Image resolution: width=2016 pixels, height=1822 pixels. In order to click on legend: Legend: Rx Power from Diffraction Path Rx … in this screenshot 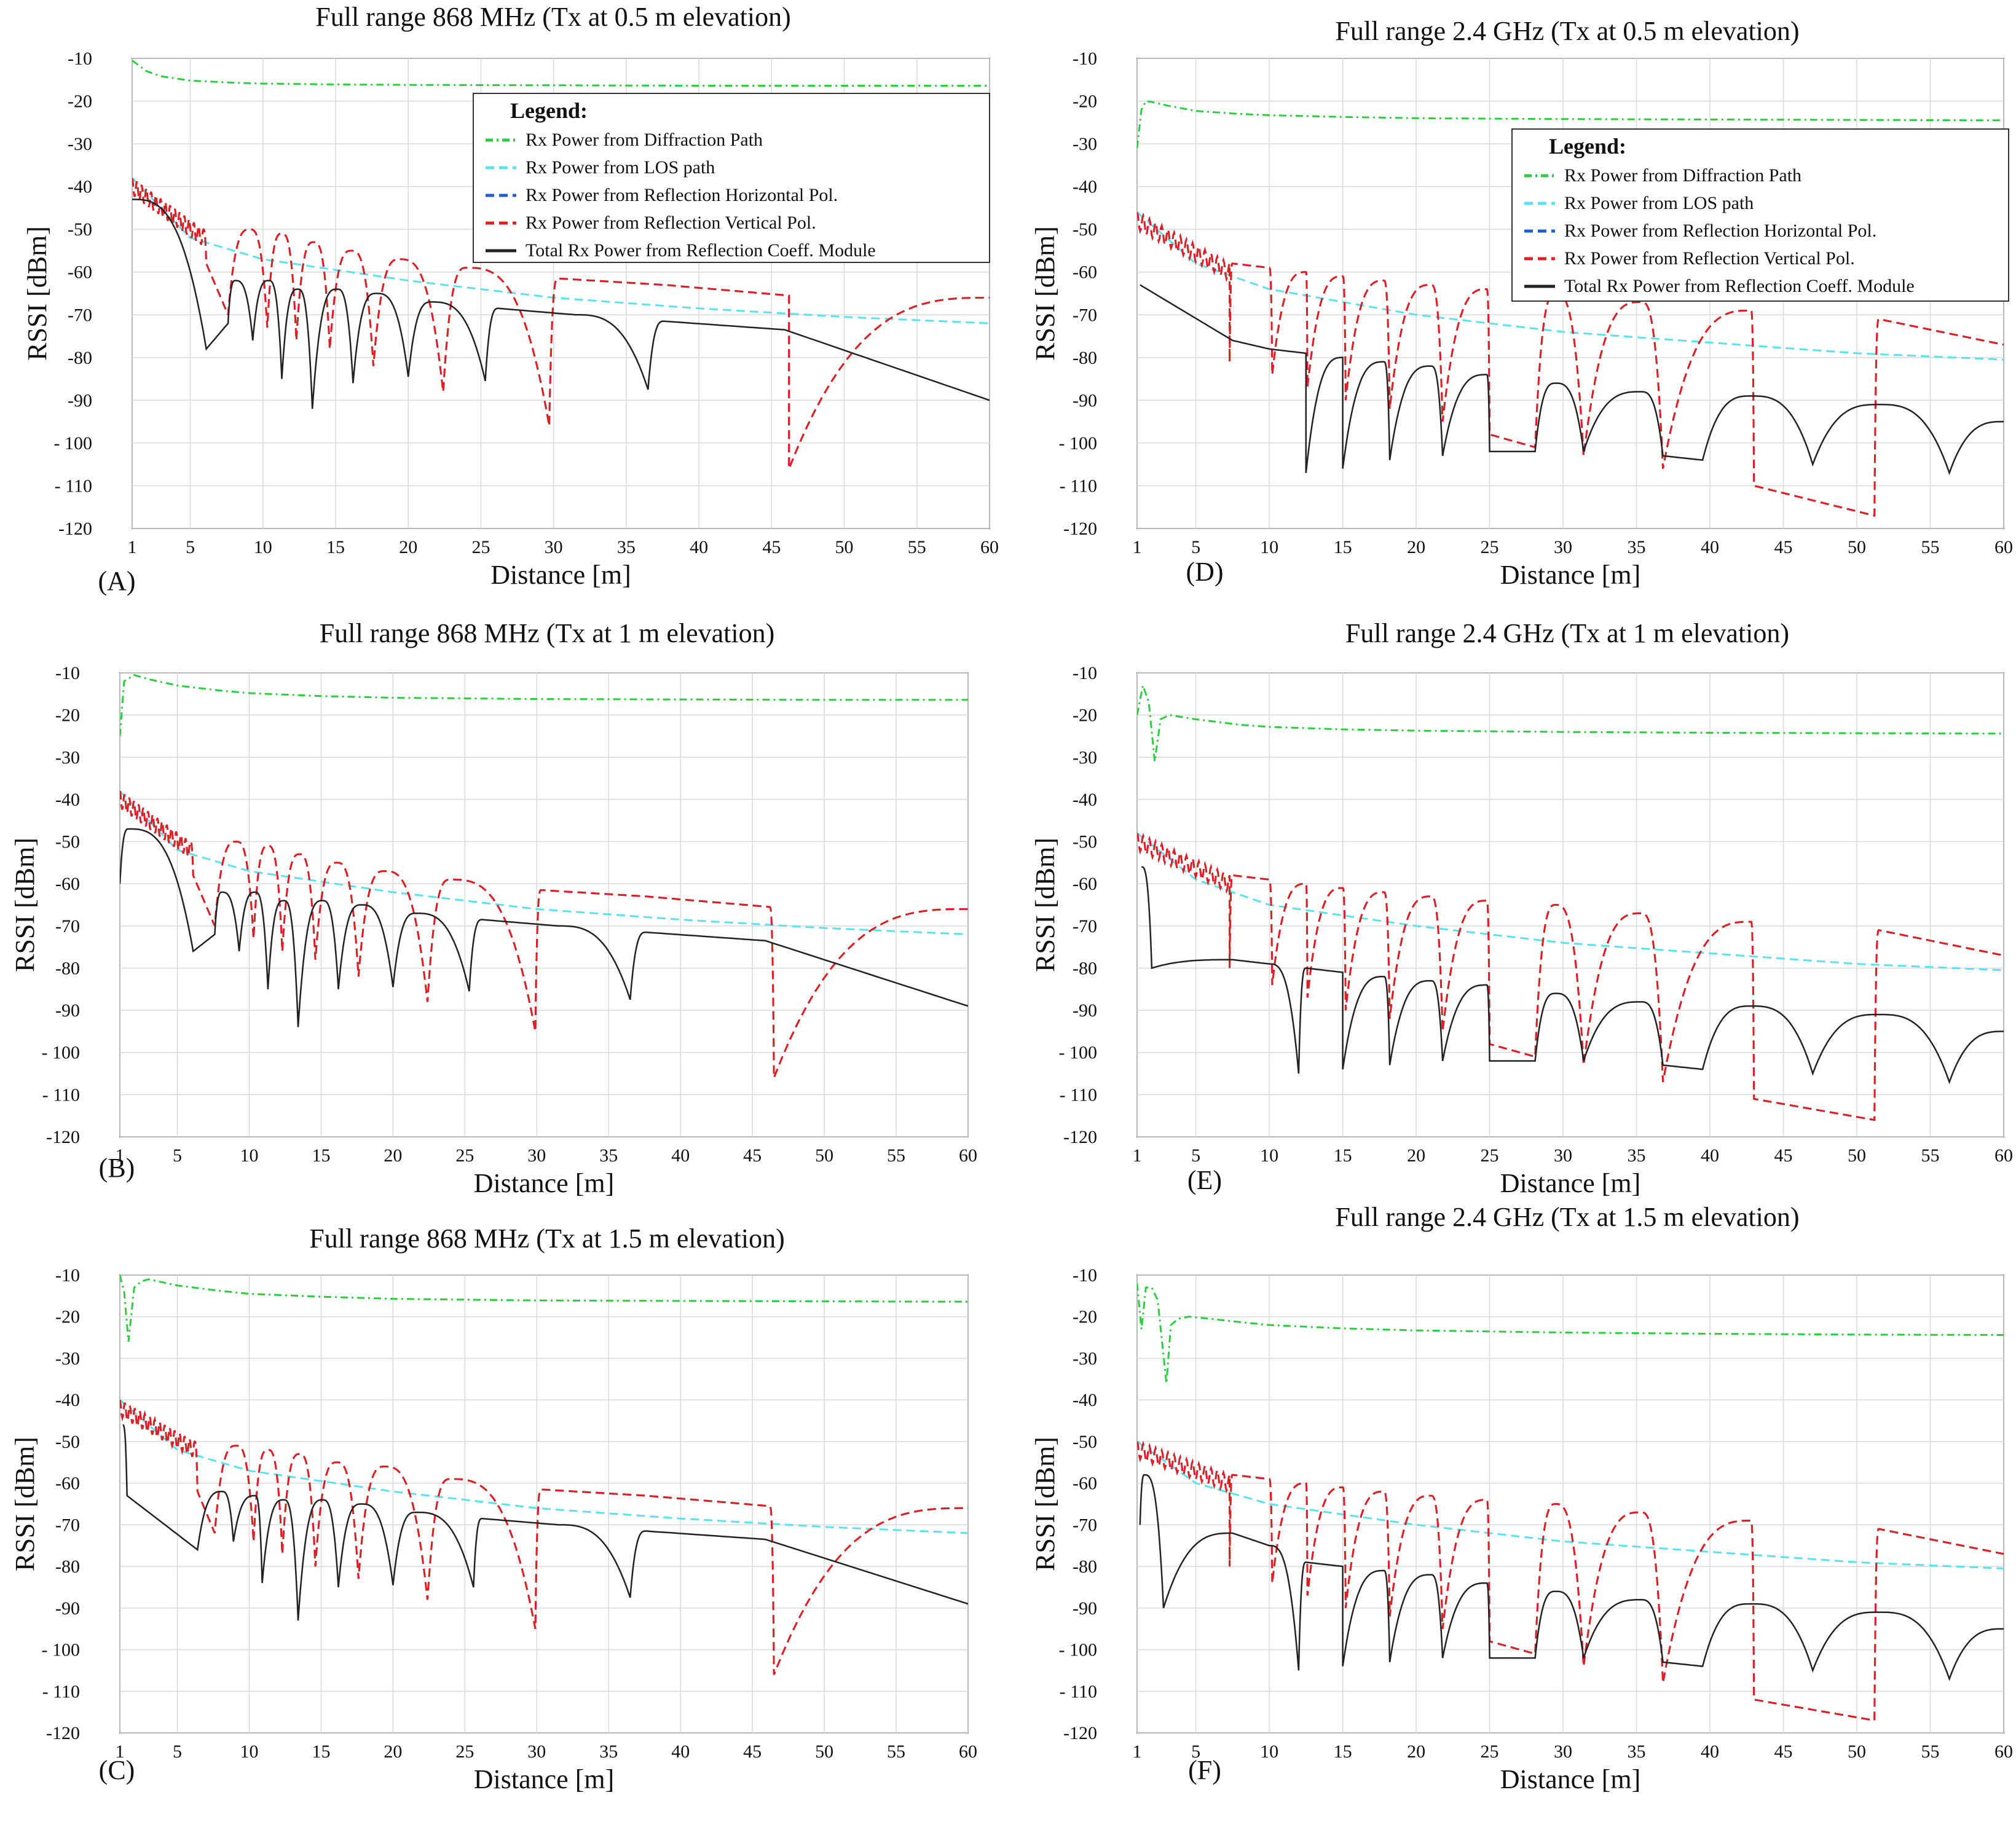, I will do `click(731, 178)`.